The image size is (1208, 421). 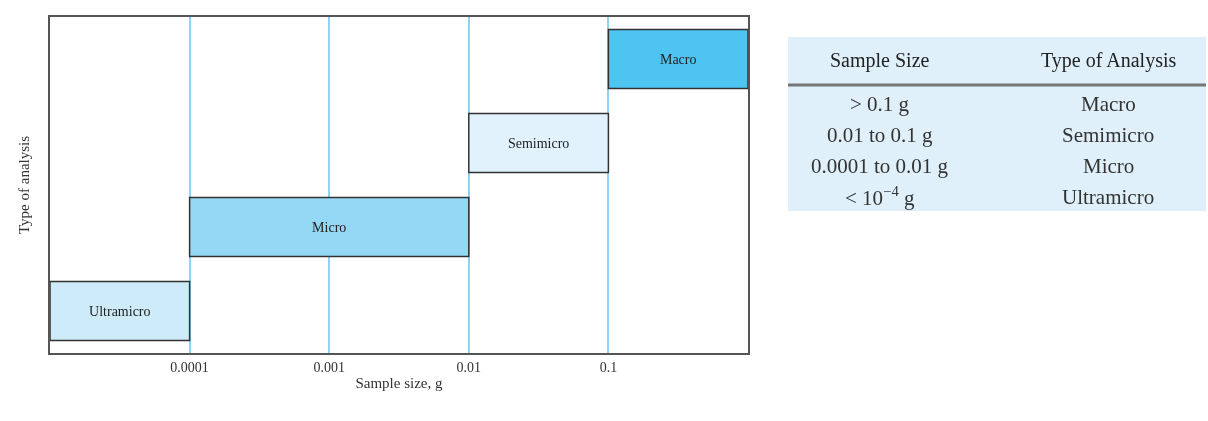 What do you see at coordinates (880, 60) in the screenshot?
I see `text: Sample Size` at bounding box center [880, 60].